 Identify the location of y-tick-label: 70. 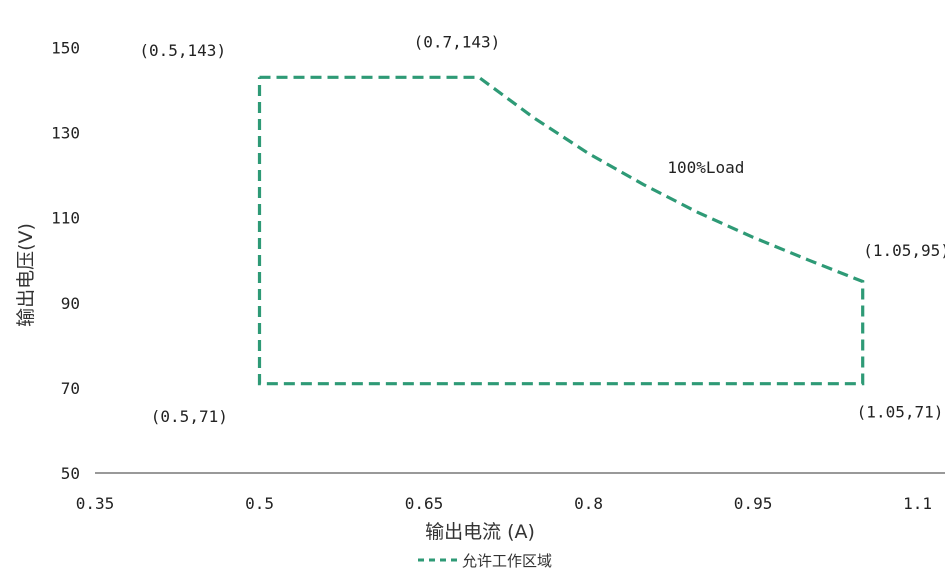
(70, 388).